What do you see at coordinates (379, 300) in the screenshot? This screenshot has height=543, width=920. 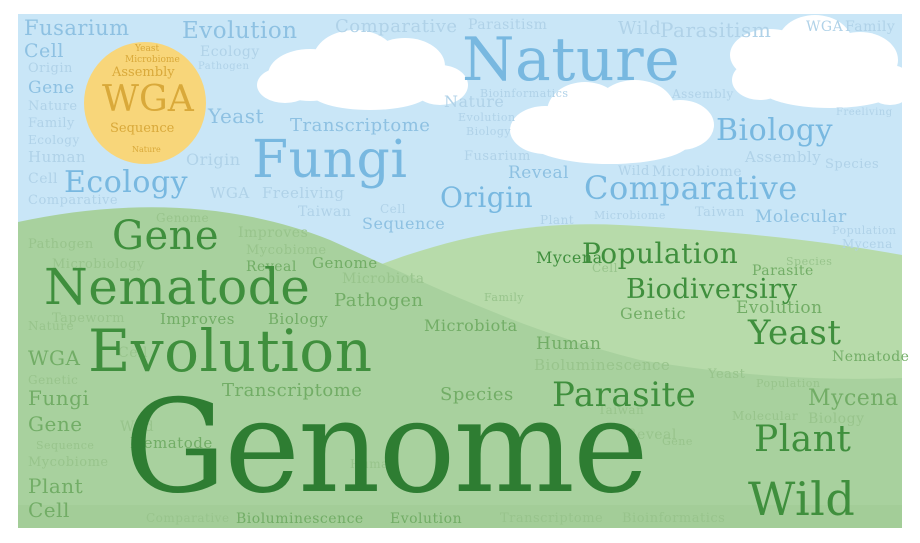 I see `field-word: Pathogen` at bounding box center [379, 300].